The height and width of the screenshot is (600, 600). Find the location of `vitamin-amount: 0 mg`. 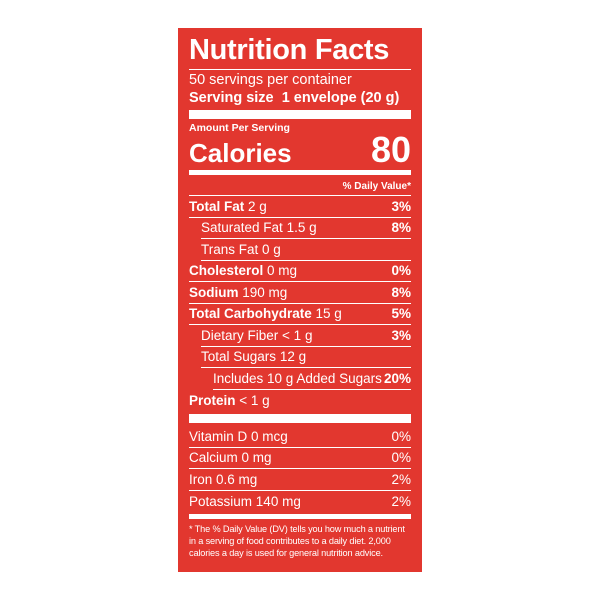

vitamin-amount: 0 mg is located at coordinates (256, 458).